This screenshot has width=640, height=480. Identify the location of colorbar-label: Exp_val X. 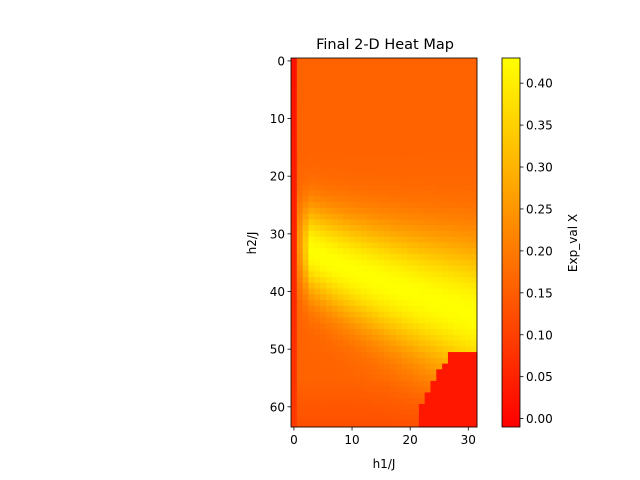
(573, 243).